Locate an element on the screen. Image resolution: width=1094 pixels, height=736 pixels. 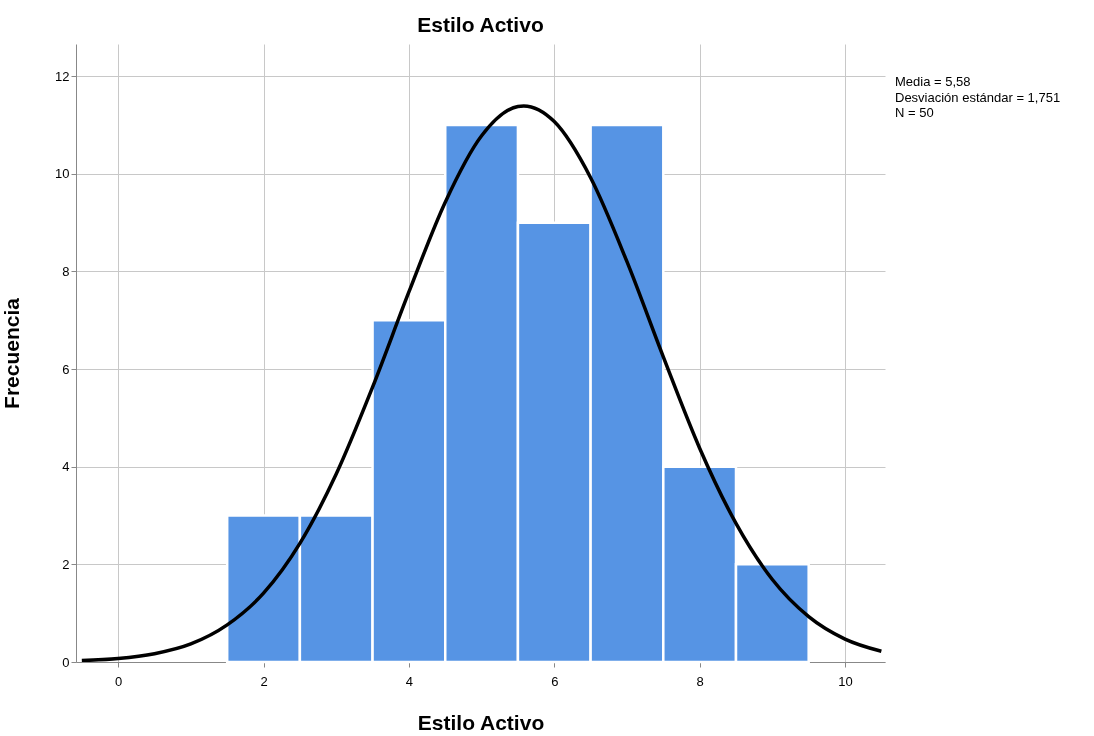
y-tick-label: 6 is located at coordinates (66, 369).